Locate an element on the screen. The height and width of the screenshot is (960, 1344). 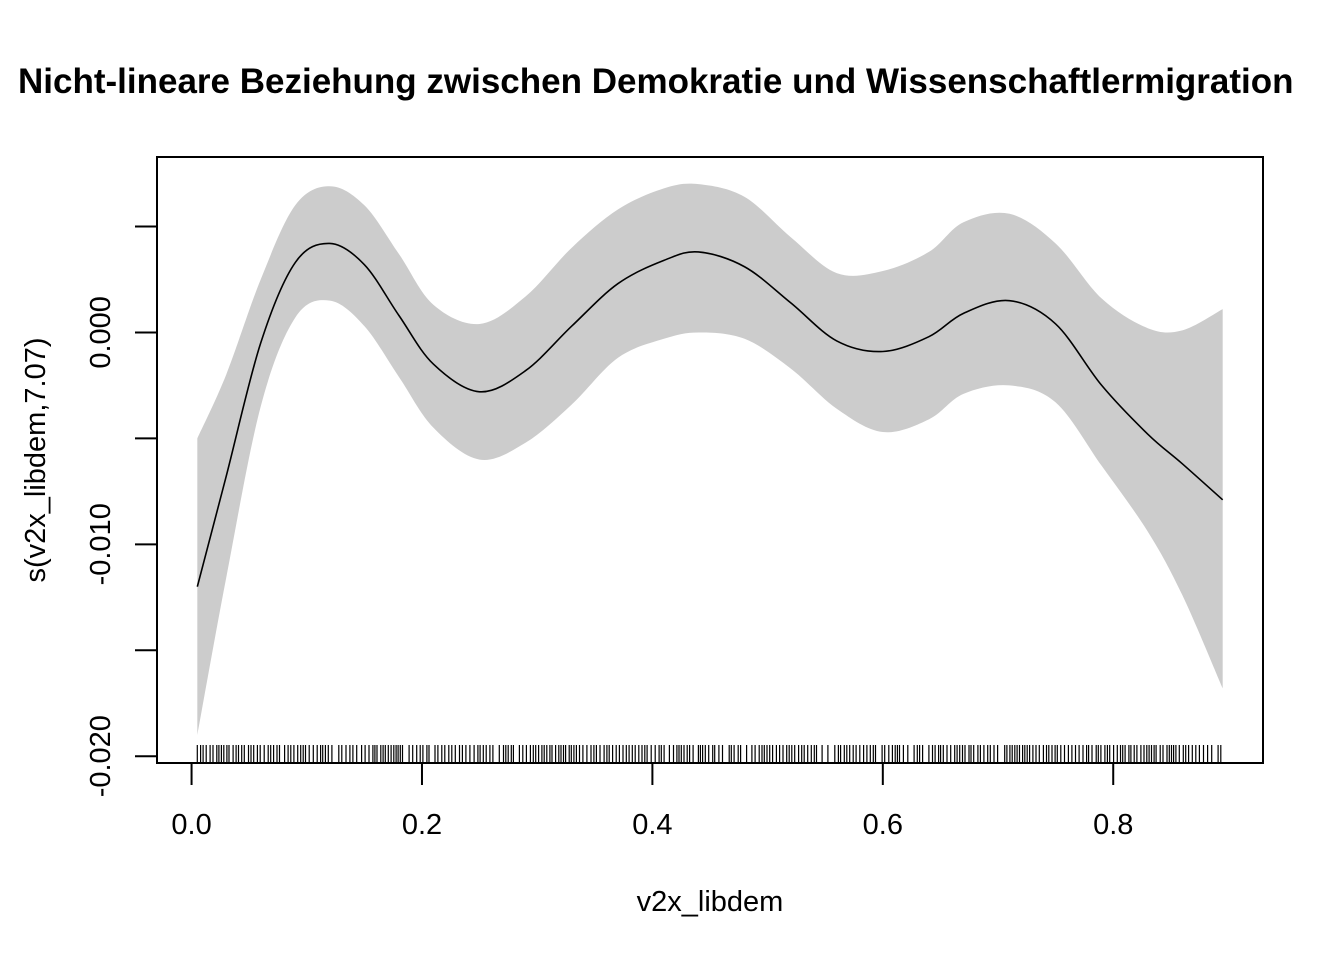
x-tick-label: 0.0 is located at coordinates (191, 825).